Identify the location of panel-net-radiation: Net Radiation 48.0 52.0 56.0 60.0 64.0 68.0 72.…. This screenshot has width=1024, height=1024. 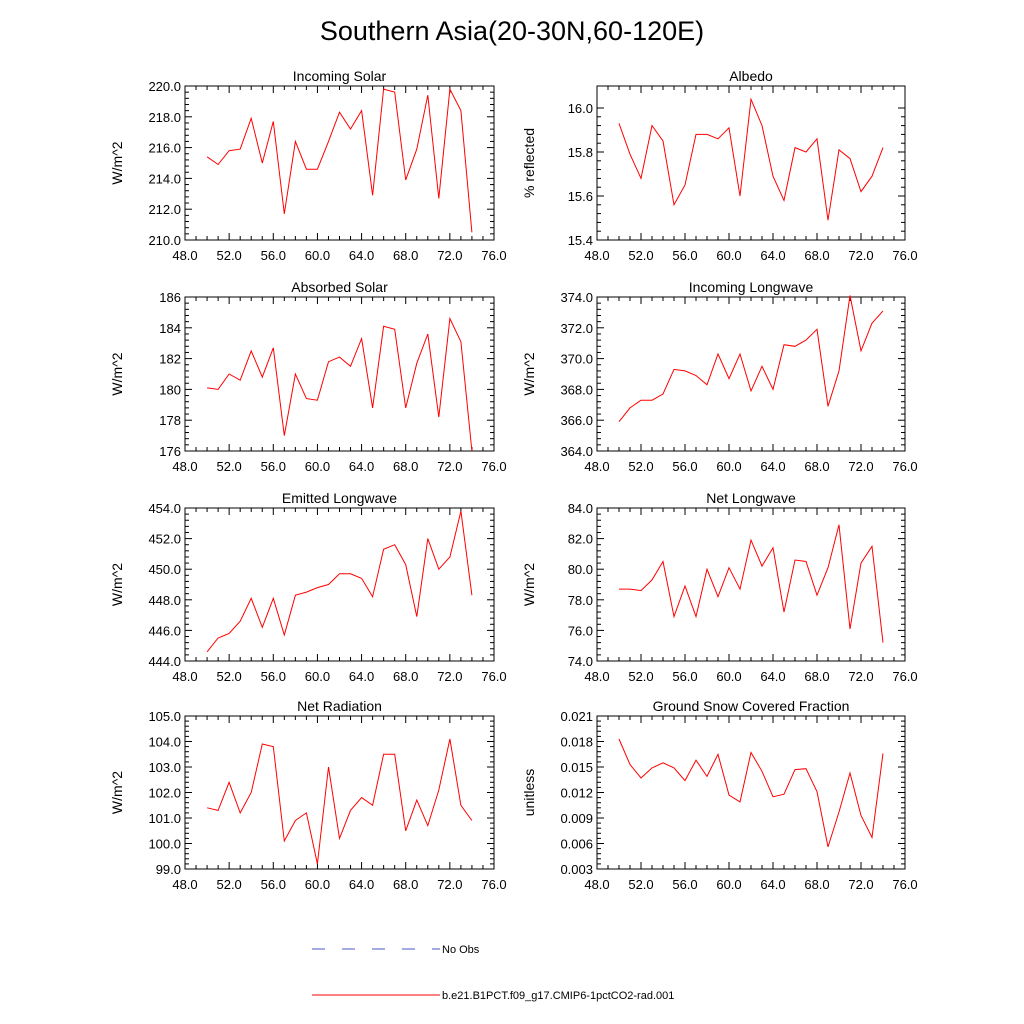
(308, 795).